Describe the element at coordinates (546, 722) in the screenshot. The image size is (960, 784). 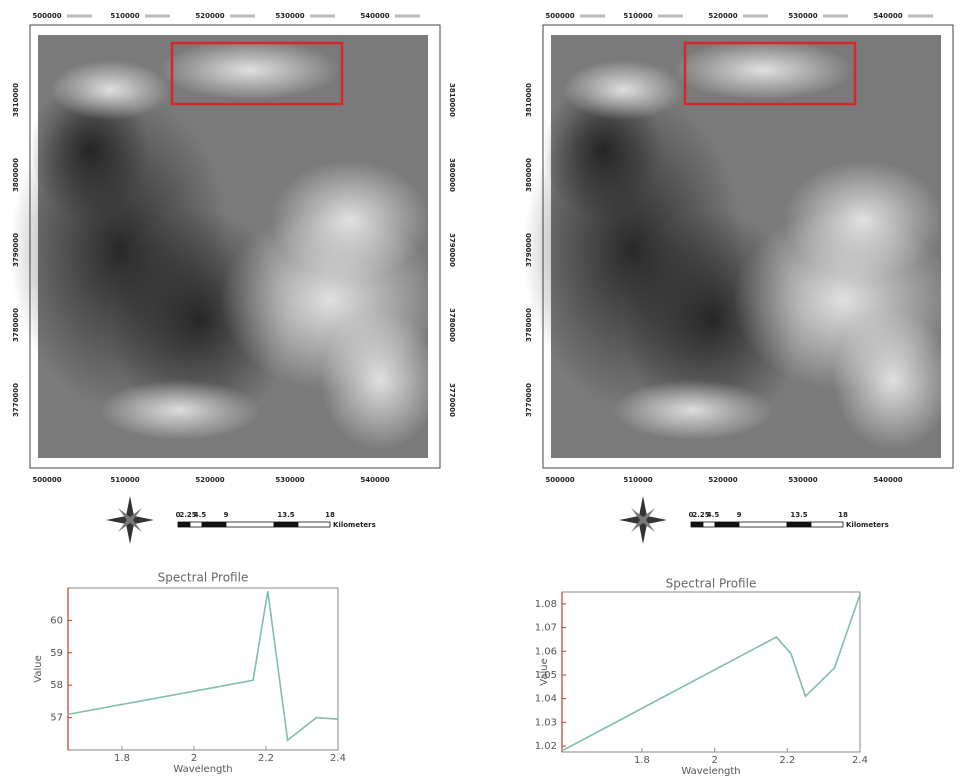
I see `y-tick-label: 1.03` at that location.